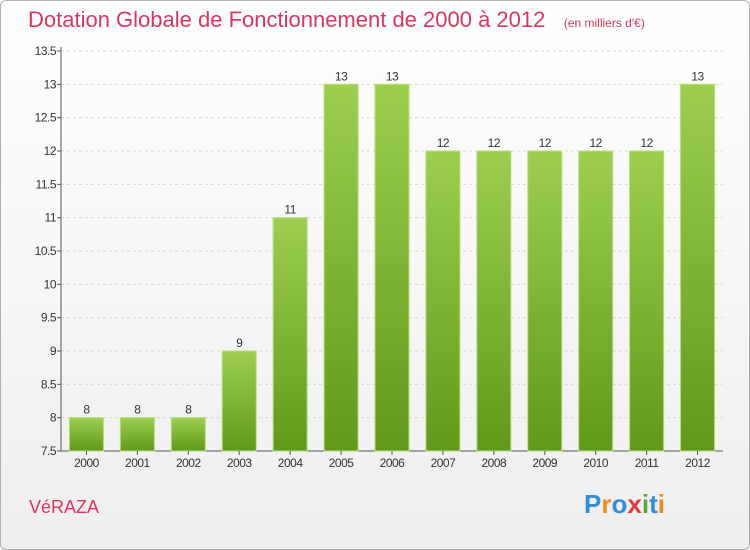 The width and height of the screenshot is (750, 550). Describe the element at coordinates (619, 504) in the screenshot. I see `logo-letter: o` at that location.